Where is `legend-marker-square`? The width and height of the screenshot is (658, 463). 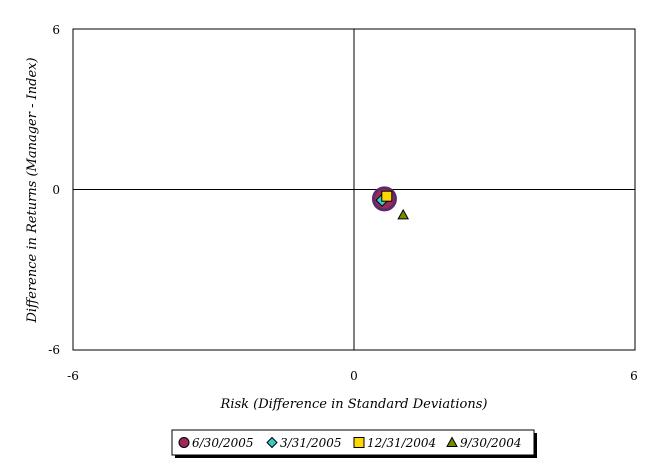
legend-marker-square is located at coordinates (359, 442).